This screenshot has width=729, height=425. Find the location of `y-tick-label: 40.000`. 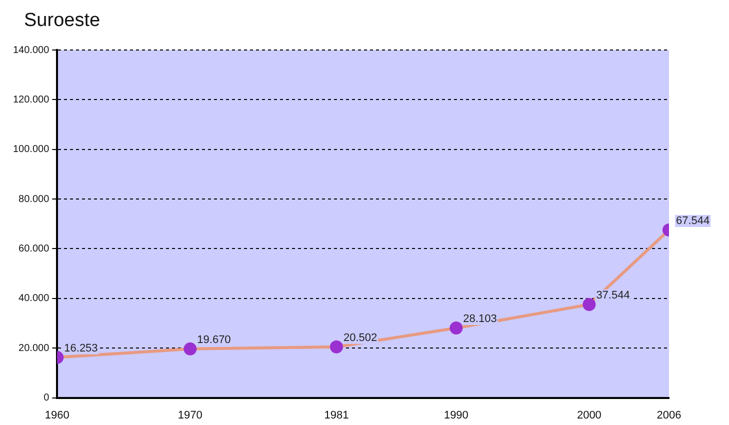

y-tick-label: 40.000 is located at coordinates (34, 298).